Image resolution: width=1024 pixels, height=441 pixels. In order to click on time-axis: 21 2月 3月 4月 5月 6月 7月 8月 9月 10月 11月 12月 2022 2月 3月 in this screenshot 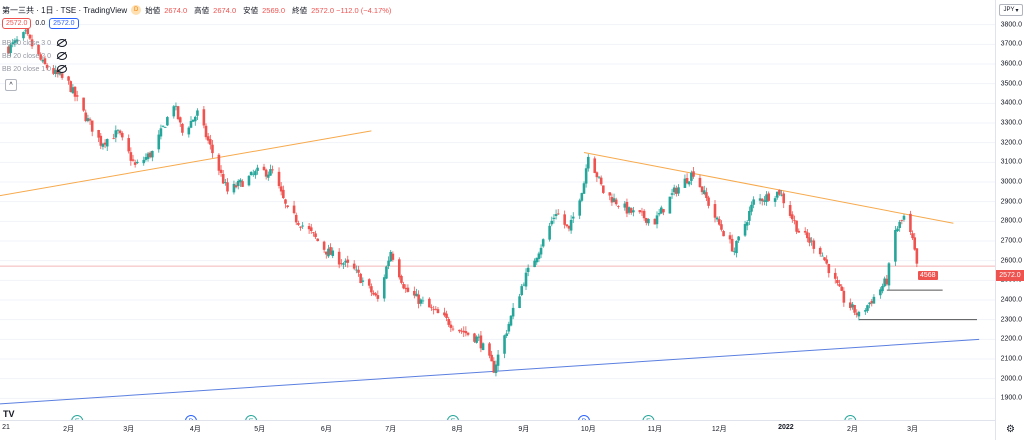, I will do `click(497, 430)`.